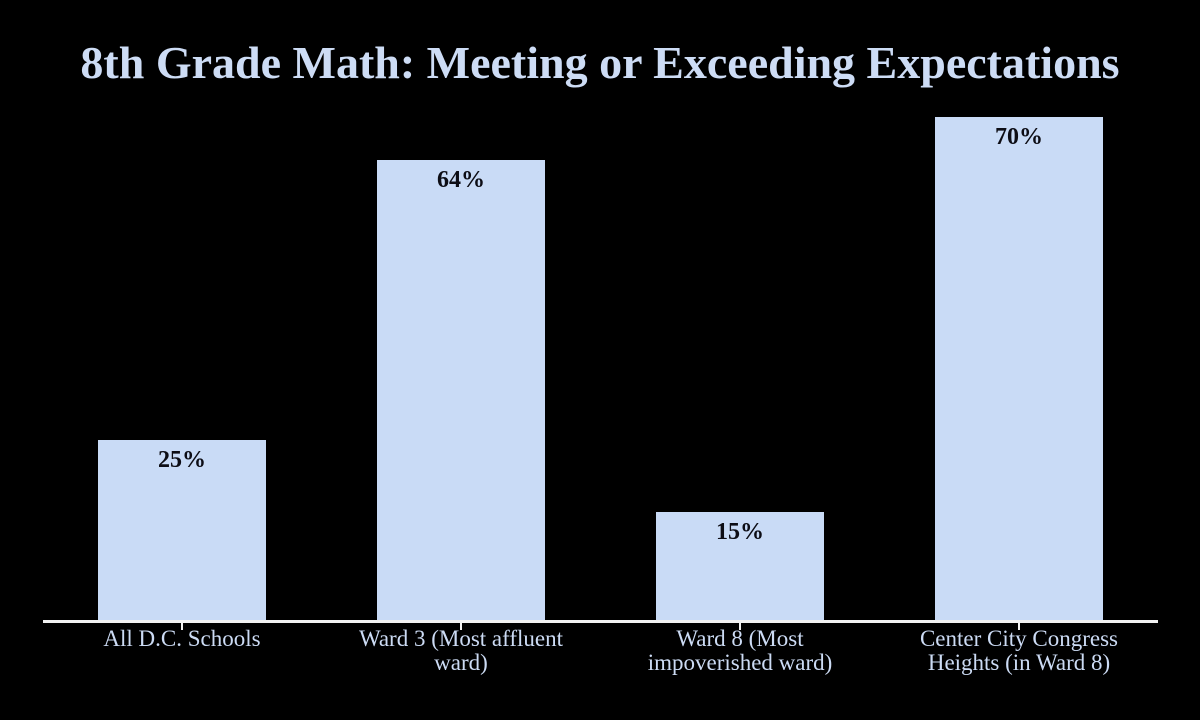 Image resolution: width=1200 pixels, height=720 pixels. Describe the element at coordinates (182, 638) in the screenshot. I see `category-label-0: All D.C. Schools` at that location.